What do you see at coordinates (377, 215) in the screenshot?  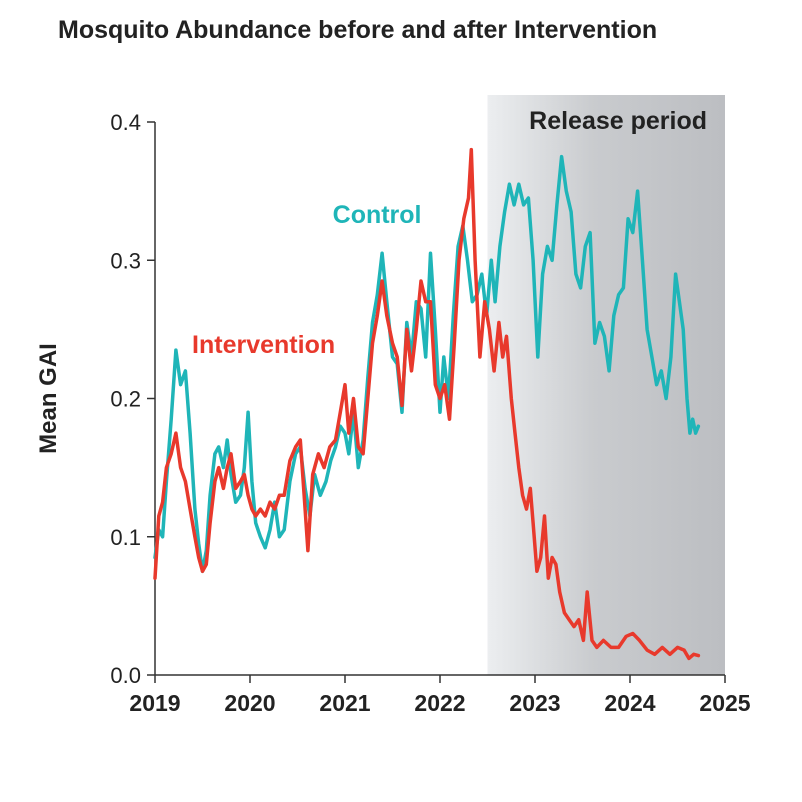 I see `control-series-label: Control` at bounding box center [377, 215].